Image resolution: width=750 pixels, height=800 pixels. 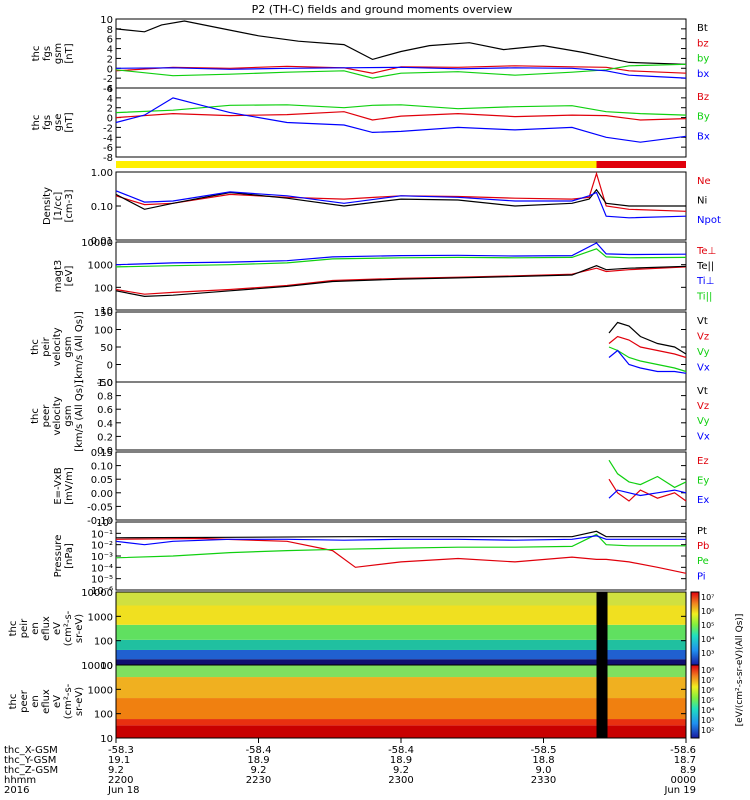 I want to click on spectrogram-gap, so click(x=602, y=628).